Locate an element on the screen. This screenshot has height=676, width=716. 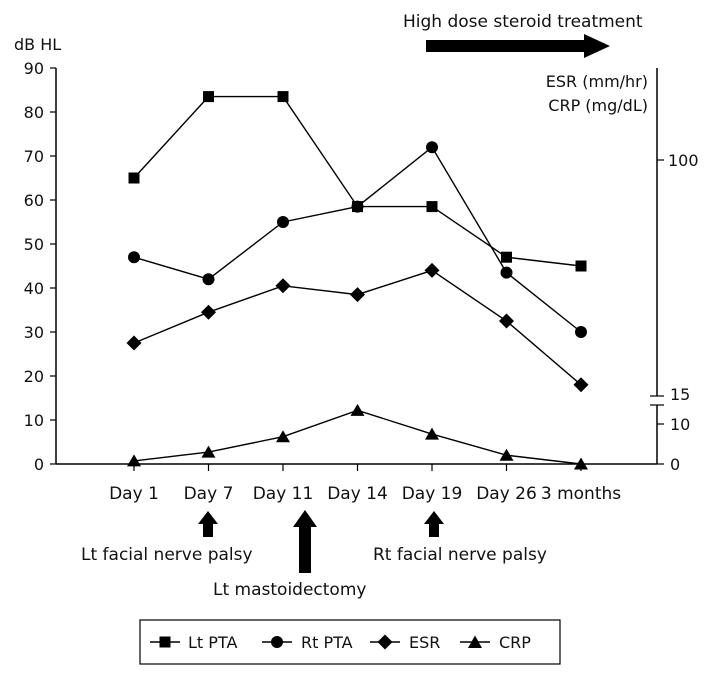
legend-item-lt-pta: Lt PTA is located at coordinates (193, 642).